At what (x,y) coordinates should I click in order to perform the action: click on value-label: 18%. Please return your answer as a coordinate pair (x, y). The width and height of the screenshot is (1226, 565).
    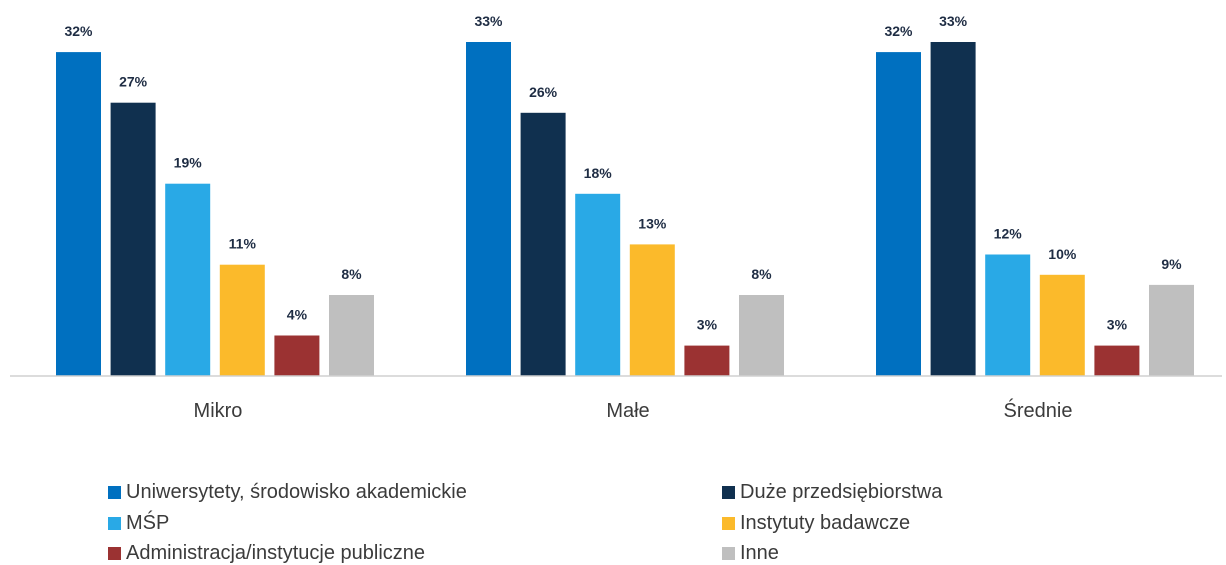
    Looking at the image, I should click on (598, 173).